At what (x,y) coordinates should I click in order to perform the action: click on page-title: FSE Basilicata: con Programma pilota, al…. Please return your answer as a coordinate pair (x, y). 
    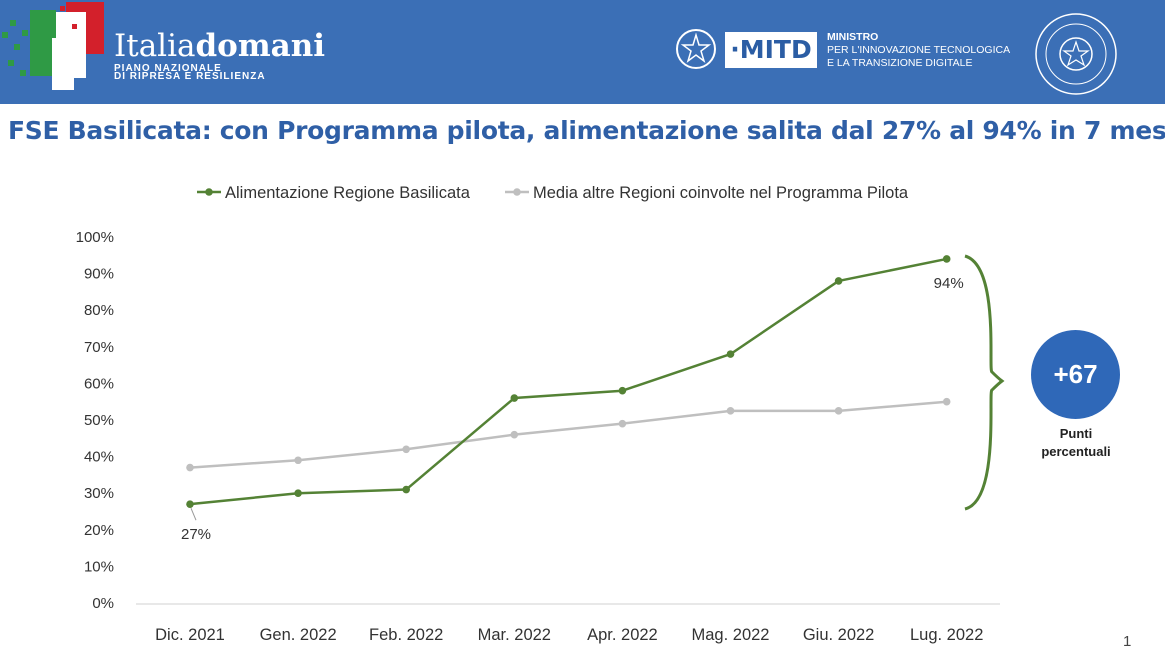
    Looking at the image, I should click on (586, 130).